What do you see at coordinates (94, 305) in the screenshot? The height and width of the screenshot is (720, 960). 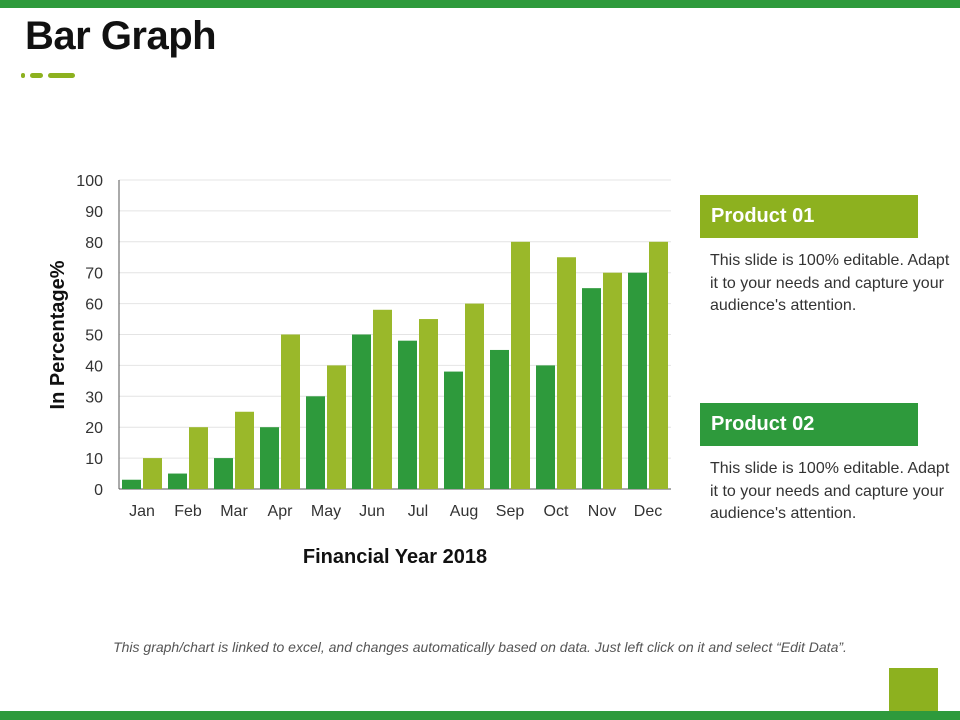 I see `y-tick-label: 60` at bounding box center [94, 305].